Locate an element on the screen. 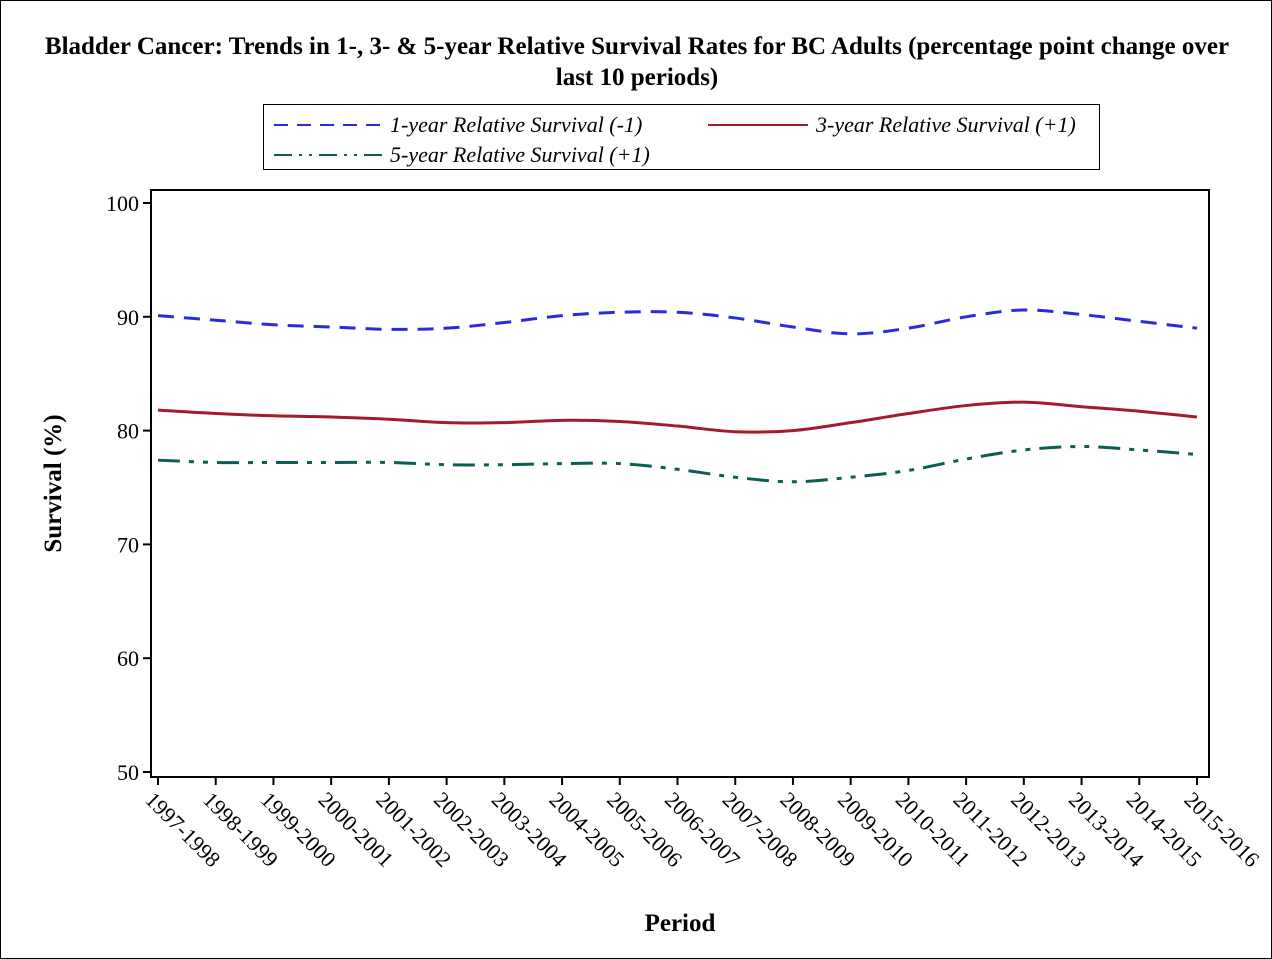 The width and height of the screenshot is (1272, 959). y-tick-label: 80 is located at coordinates (128, 431).